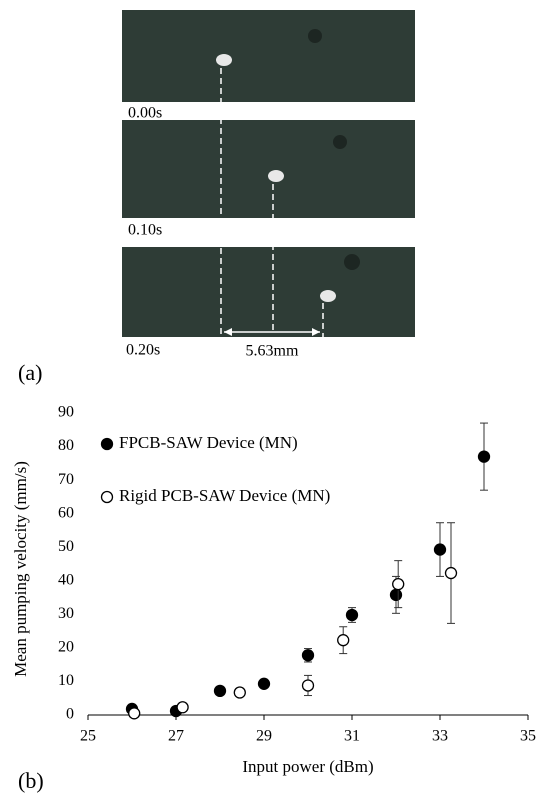  Describe the element at coordinates (20, 569) in the screenshot. I see `y-axis-label: Mean pumping velocity (mm/s)` at that location.